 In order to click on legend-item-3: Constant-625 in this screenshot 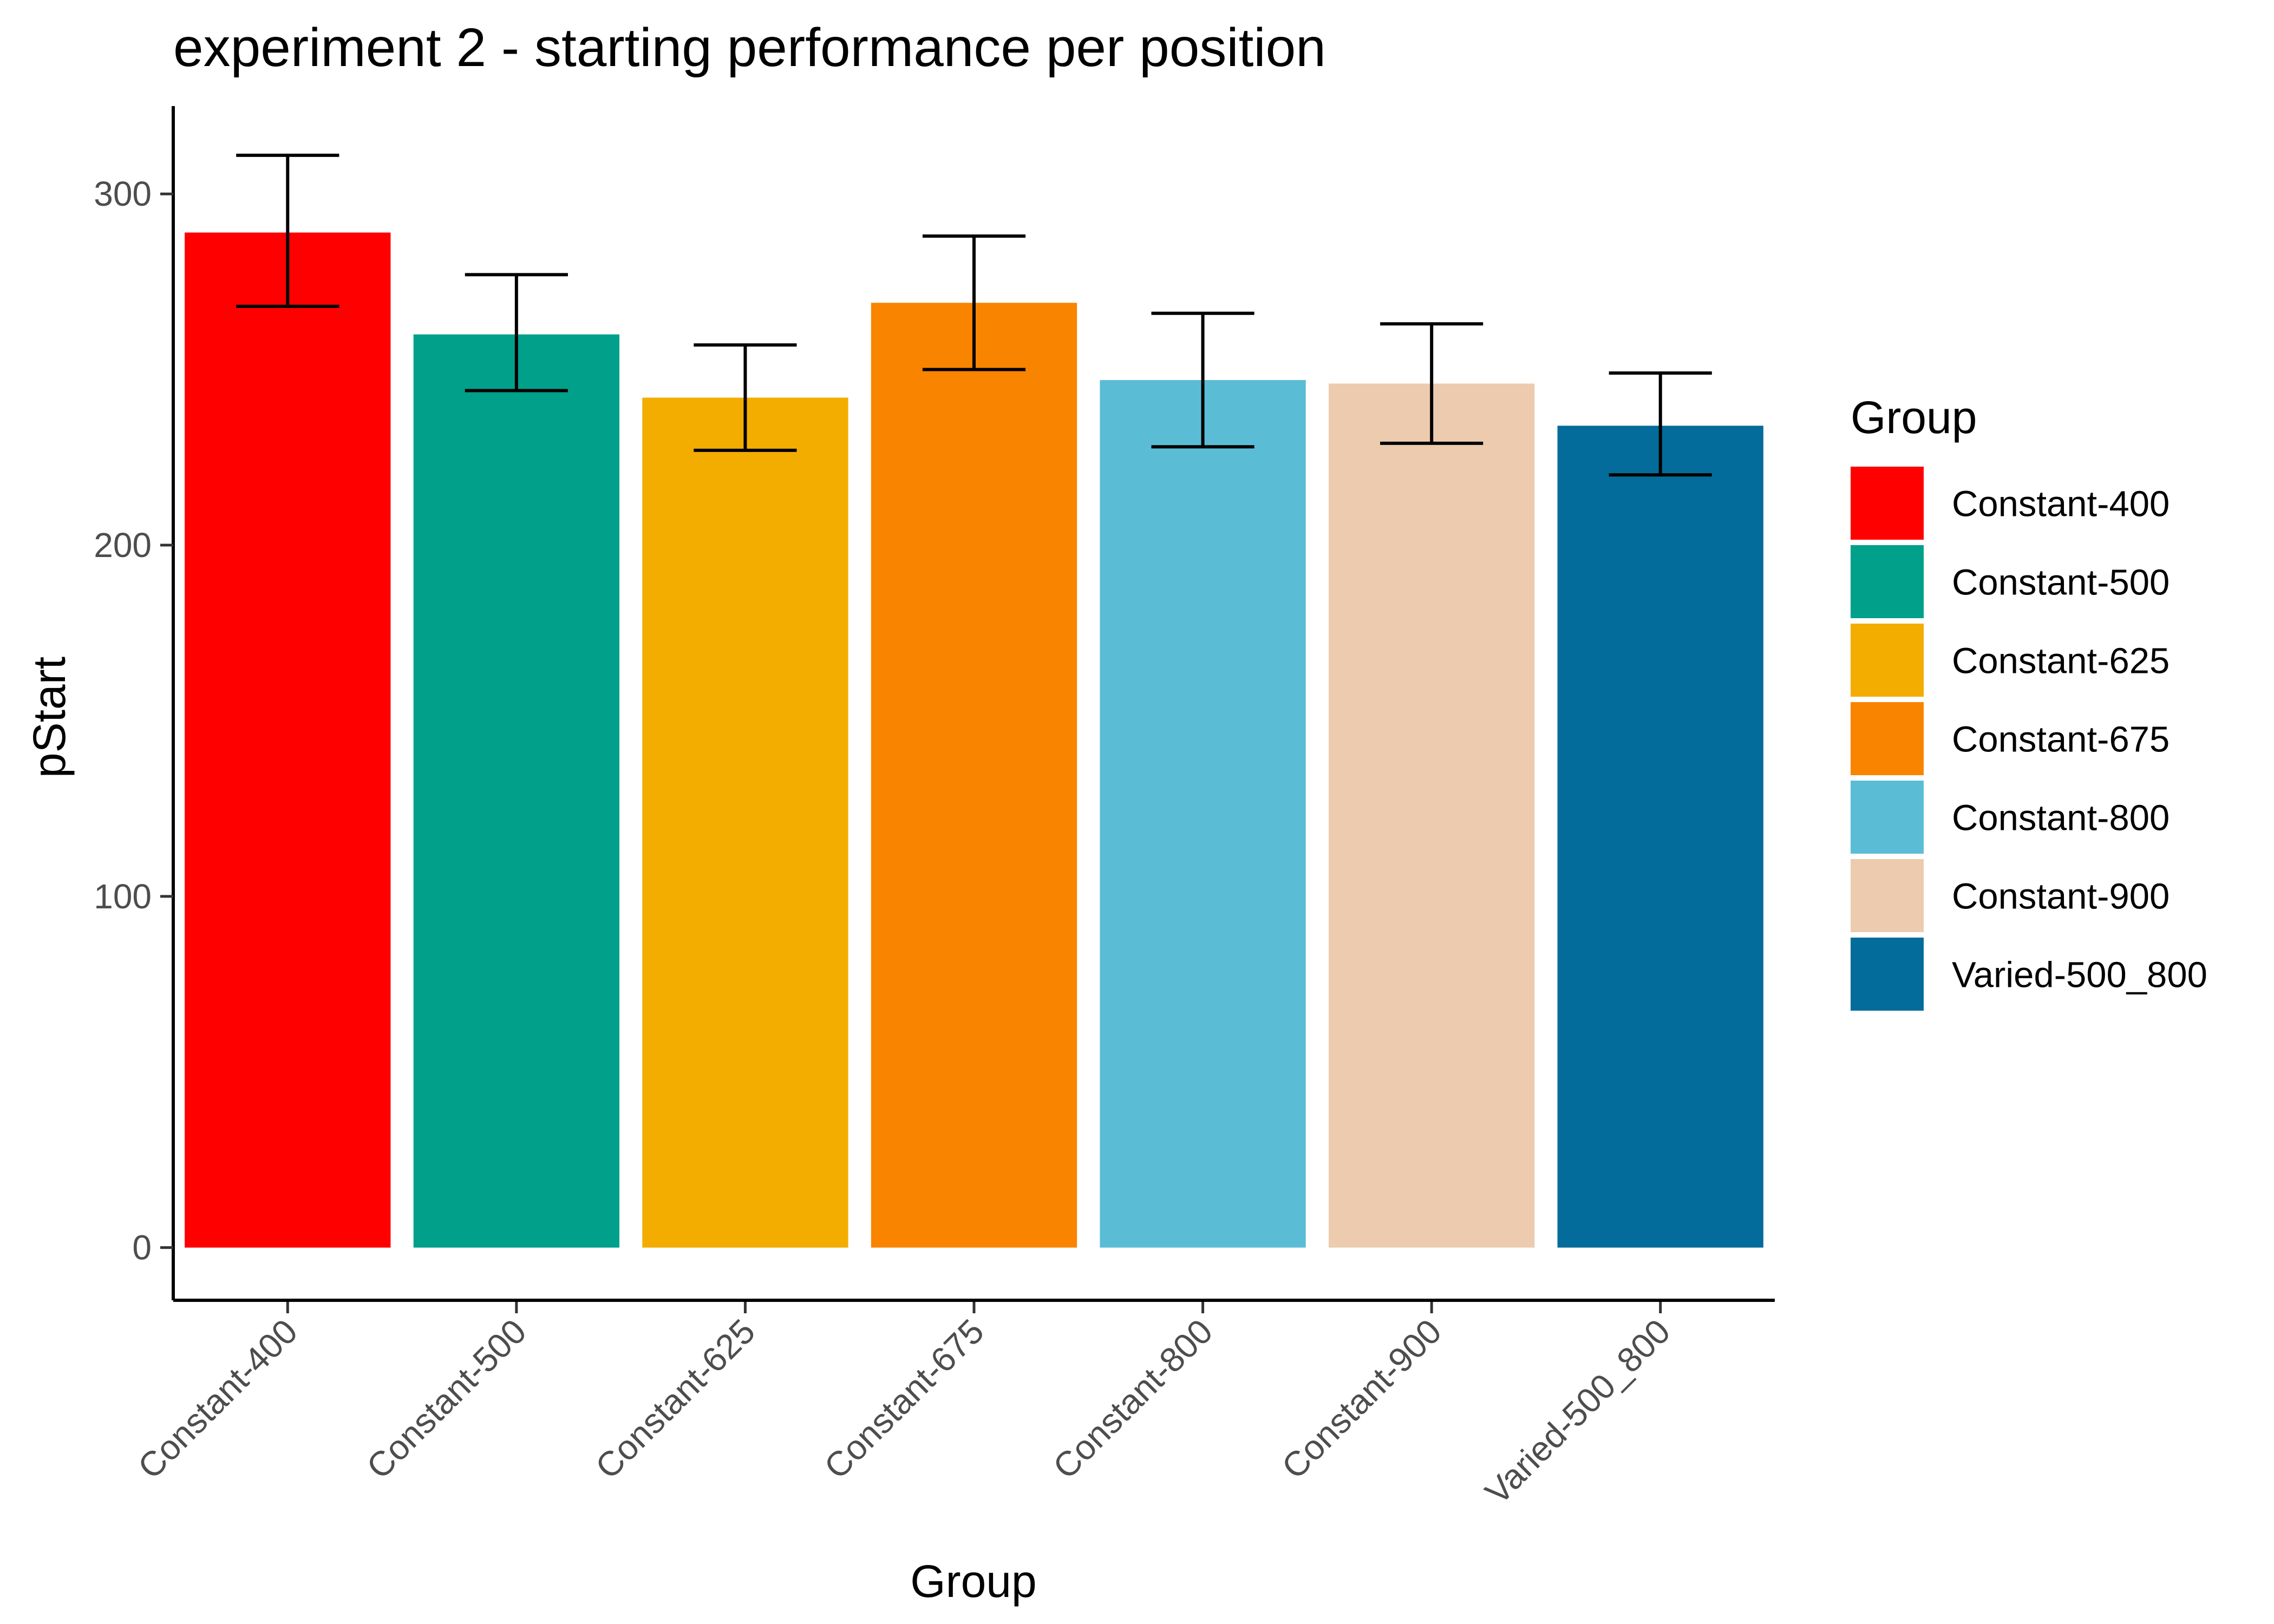, I will do `click(2011, 660)`.